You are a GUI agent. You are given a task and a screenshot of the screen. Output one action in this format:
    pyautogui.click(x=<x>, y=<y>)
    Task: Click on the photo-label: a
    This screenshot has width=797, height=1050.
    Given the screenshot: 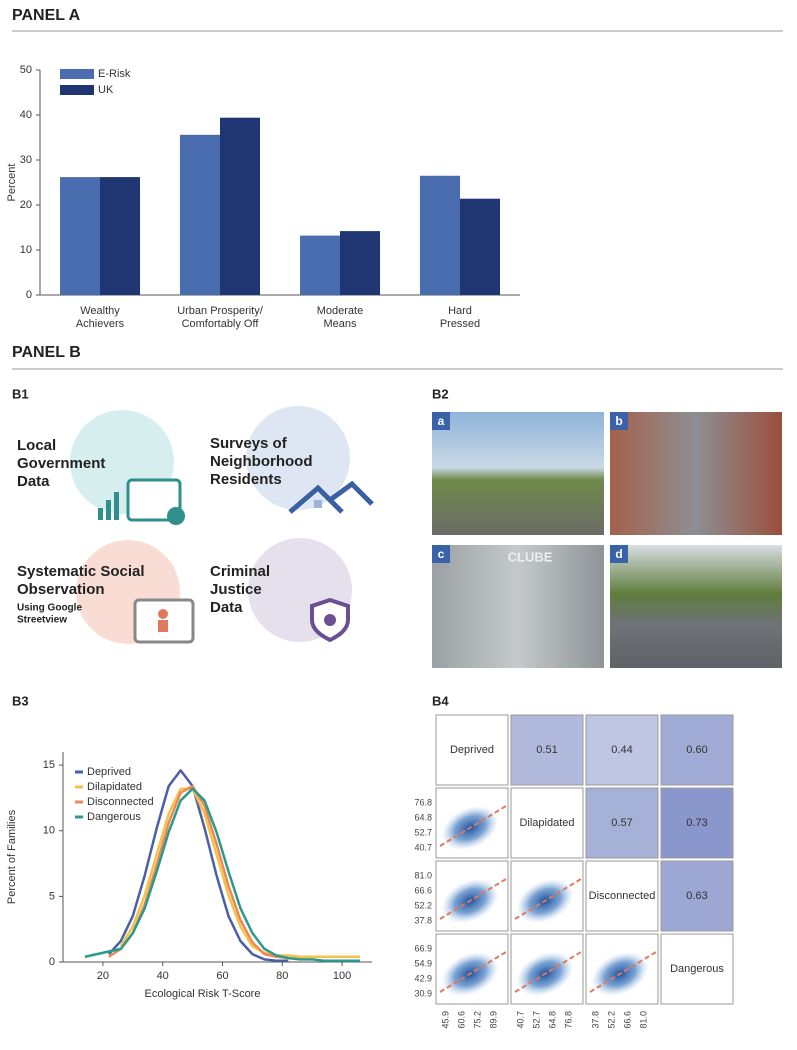 What is the action you would take?
    pyautogui.click(x=441, y=421)
    